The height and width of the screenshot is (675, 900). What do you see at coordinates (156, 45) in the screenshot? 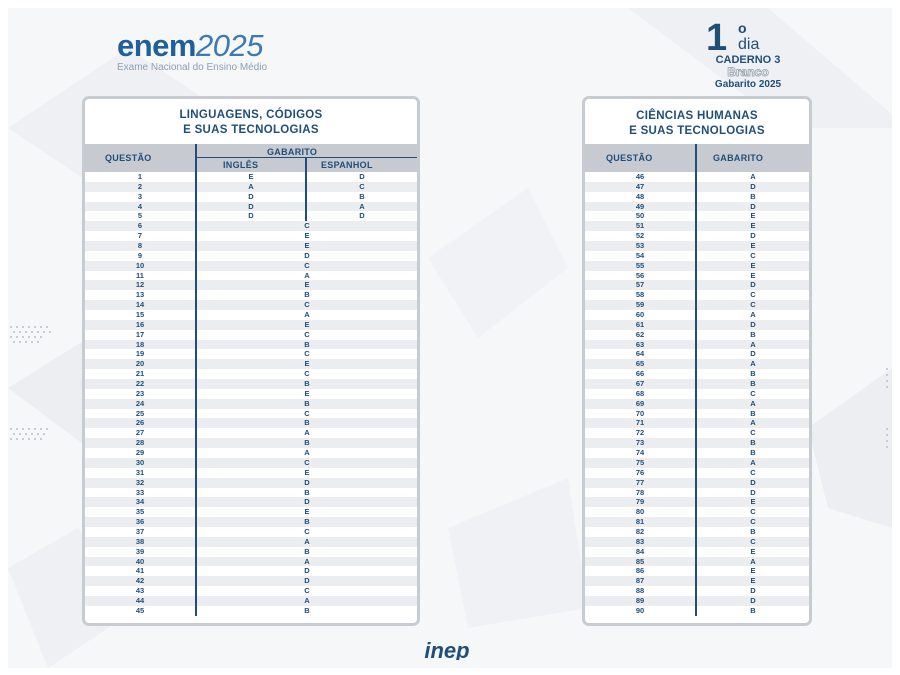
I see `logo-enem-text: enem` at bounding box center [156, 45].